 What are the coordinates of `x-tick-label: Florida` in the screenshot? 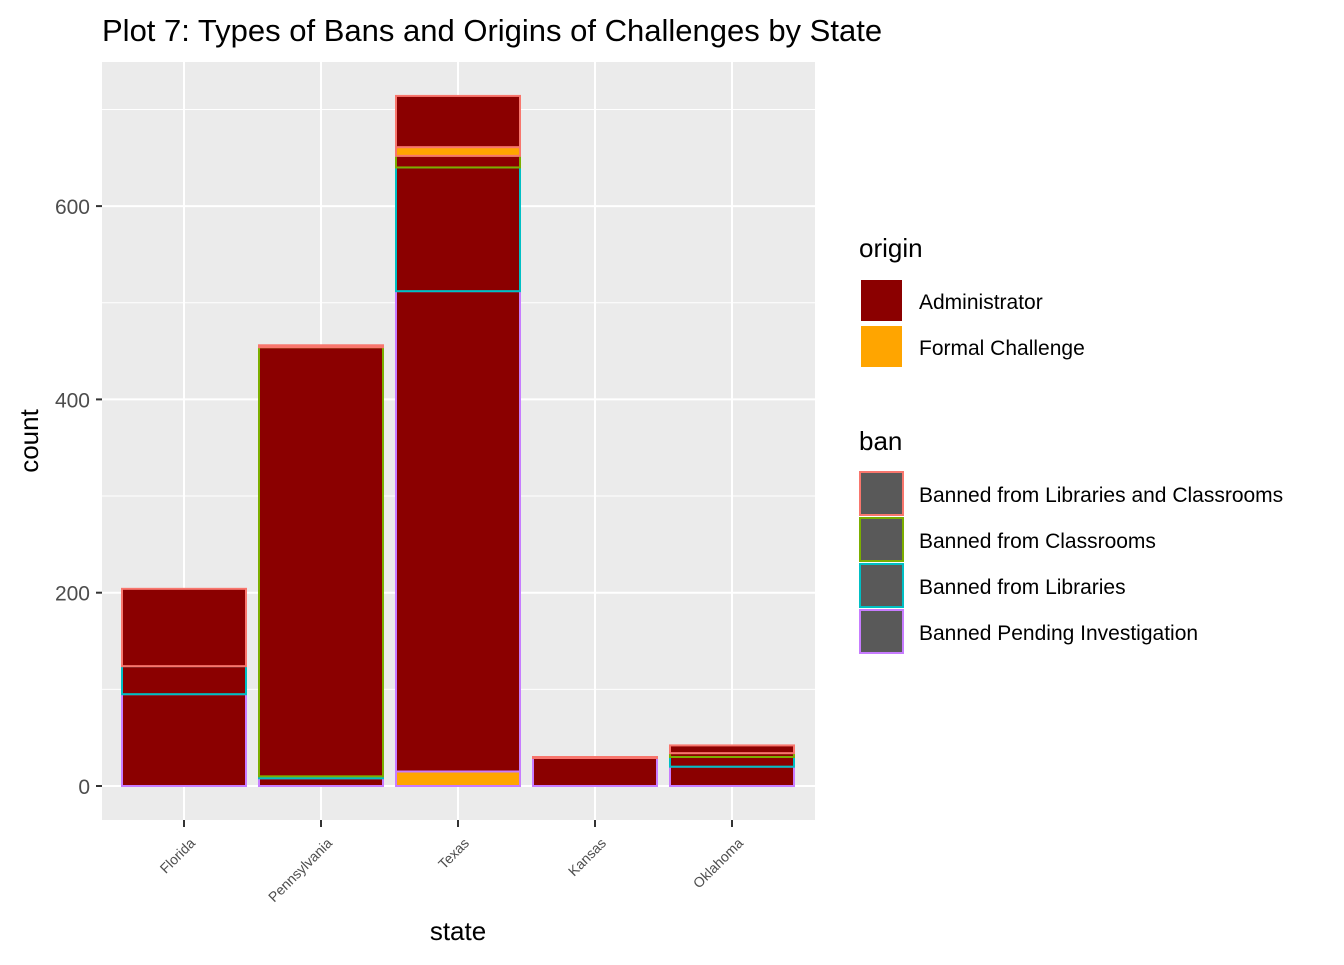 It's located at (178, 856).